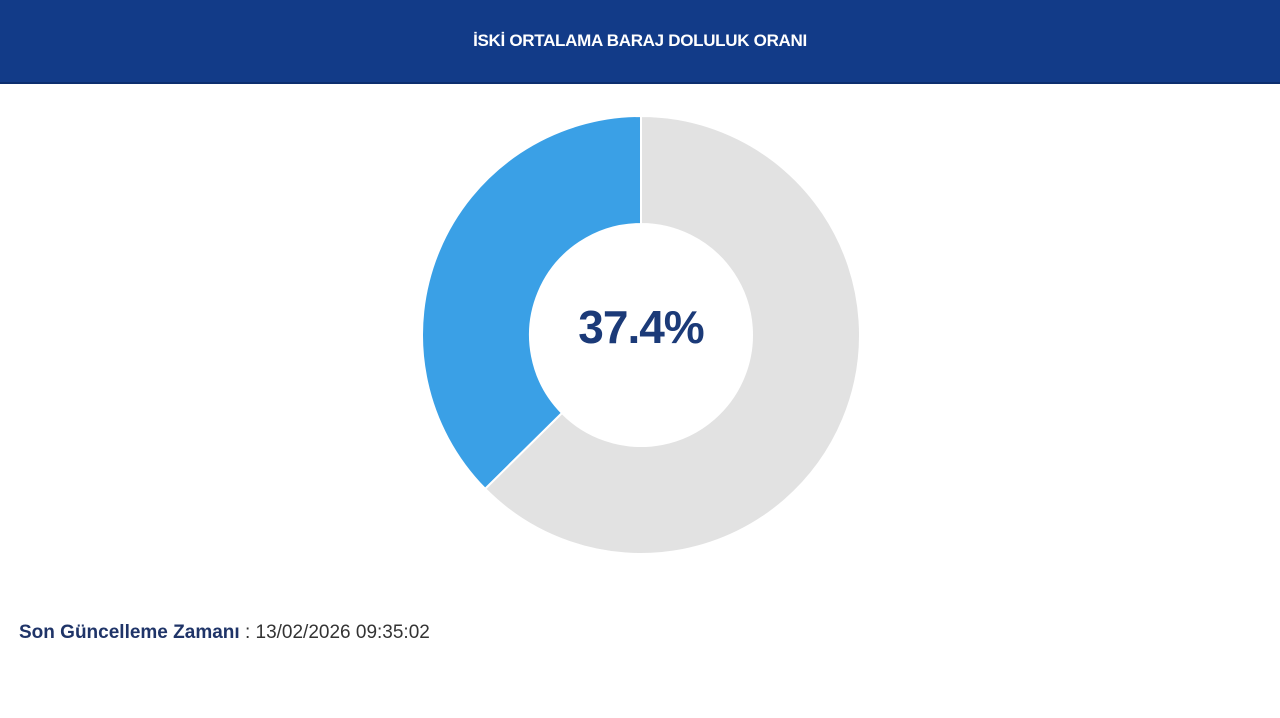  What do you see at coordinates (531, 302) in the screenshot?
I see `donut-slice-filled` at bounding box center [531, 302].